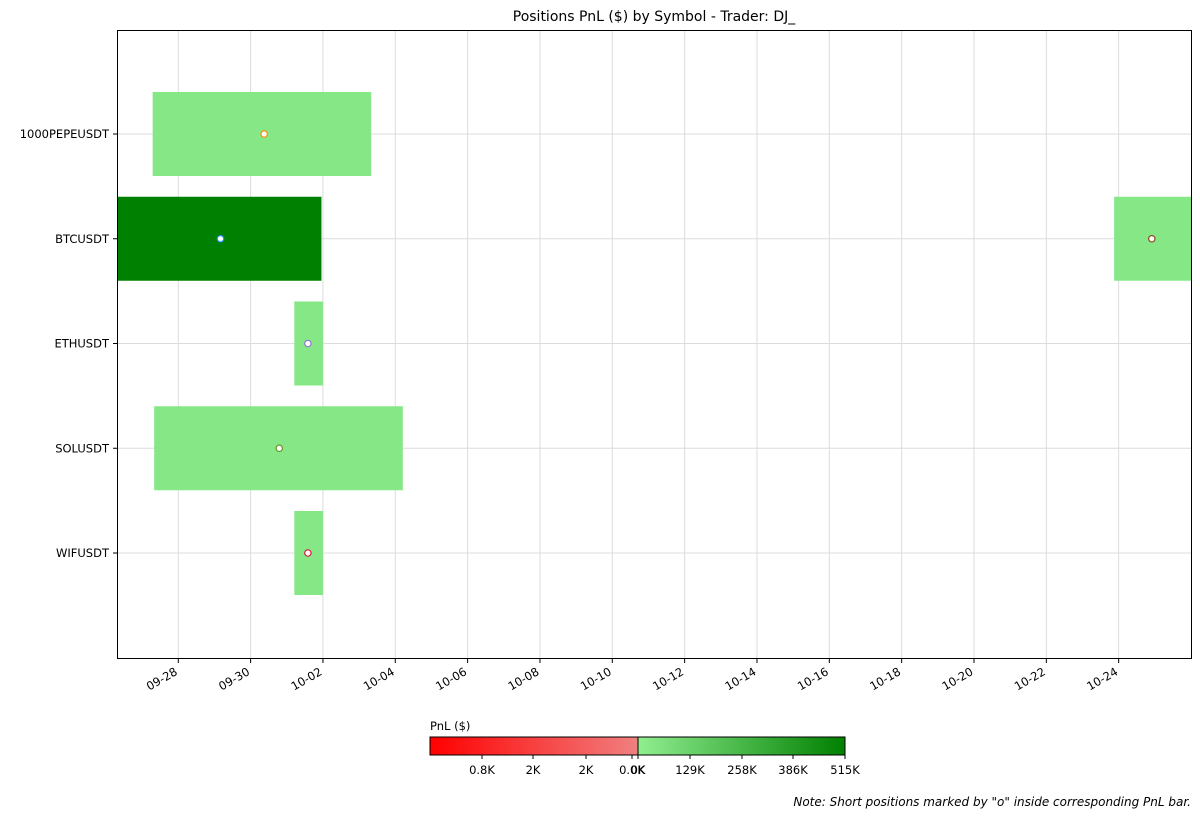  What do you see at coordinates (741, 678) in the screenshot?
I see `x-tick-label: 10-14` at bounding box center [741, 678].